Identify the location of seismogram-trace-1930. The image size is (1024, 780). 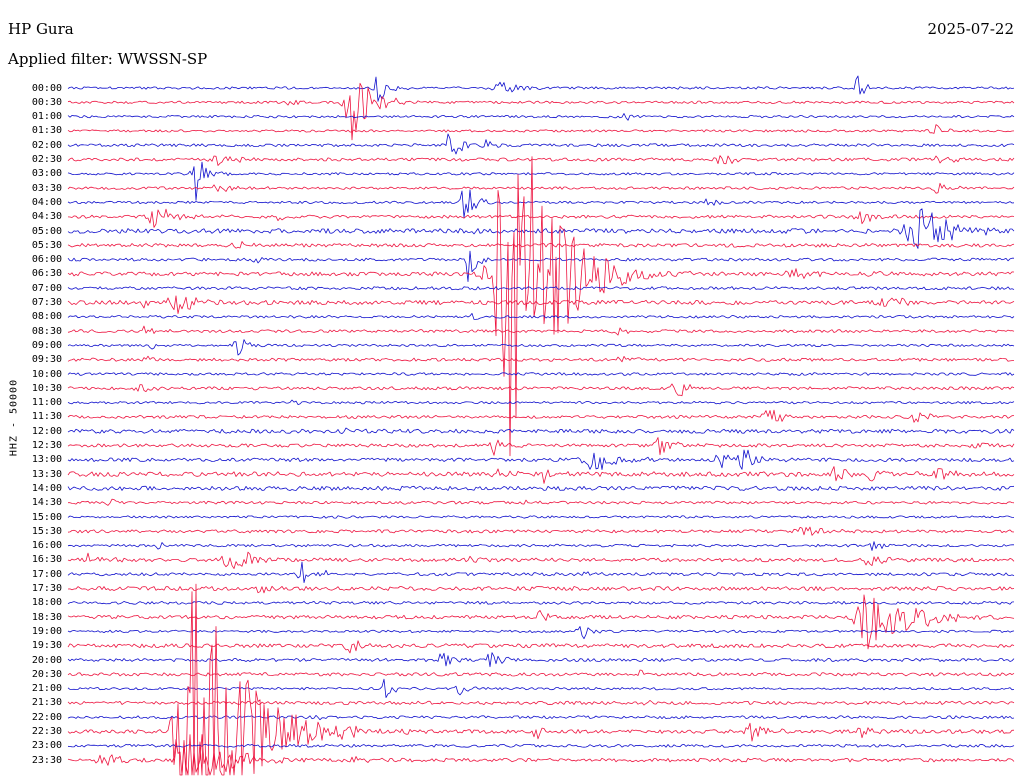
(541, 647).